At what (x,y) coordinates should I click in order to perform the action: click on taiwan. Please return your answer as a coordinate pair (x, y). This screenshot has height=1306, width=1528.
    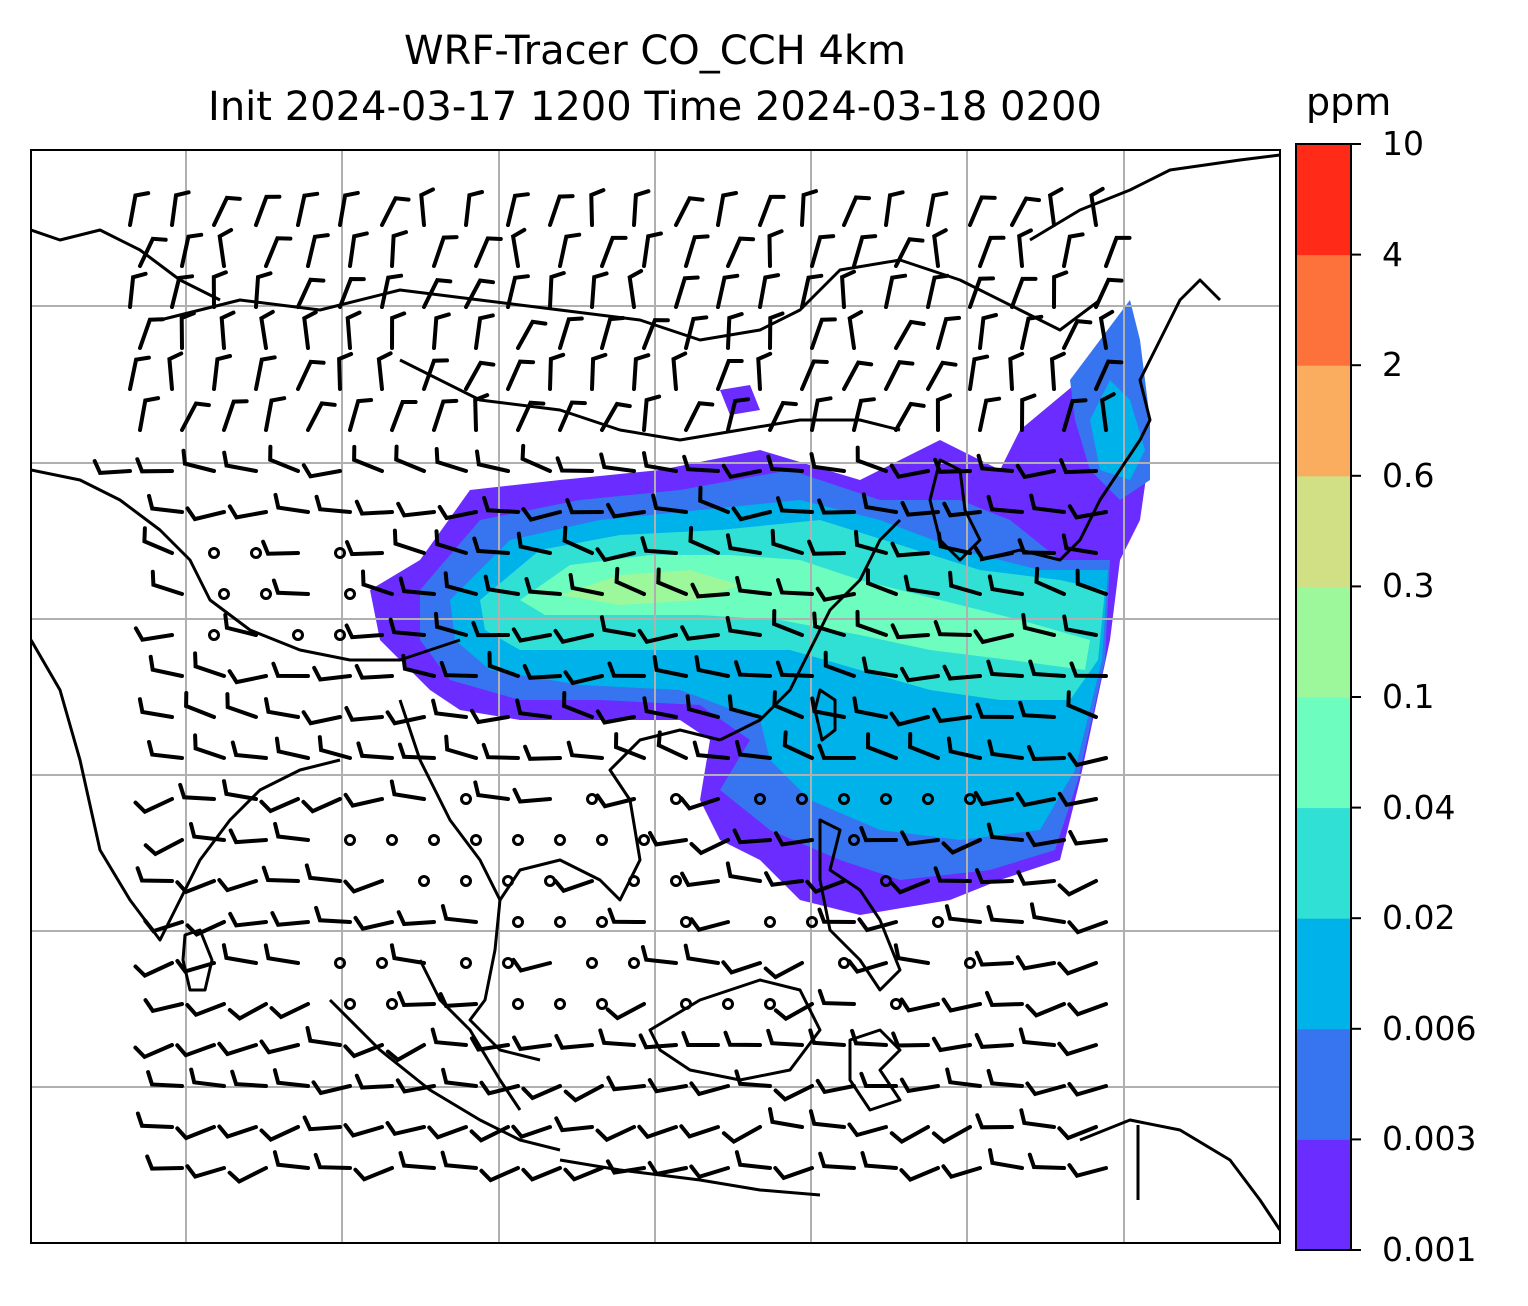
    Looking at the image, I should click on (825, 715).